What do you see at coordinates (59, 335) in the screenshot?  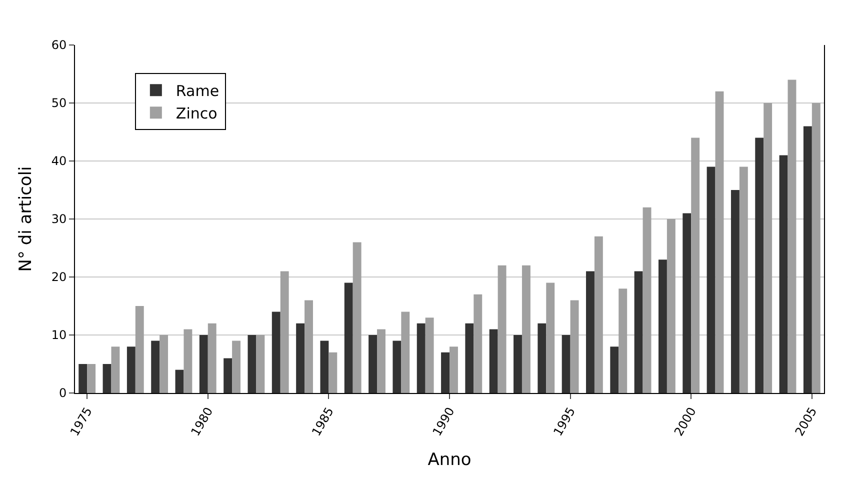 I see `y-tick-label: 10` at bounding box center [59, 335].